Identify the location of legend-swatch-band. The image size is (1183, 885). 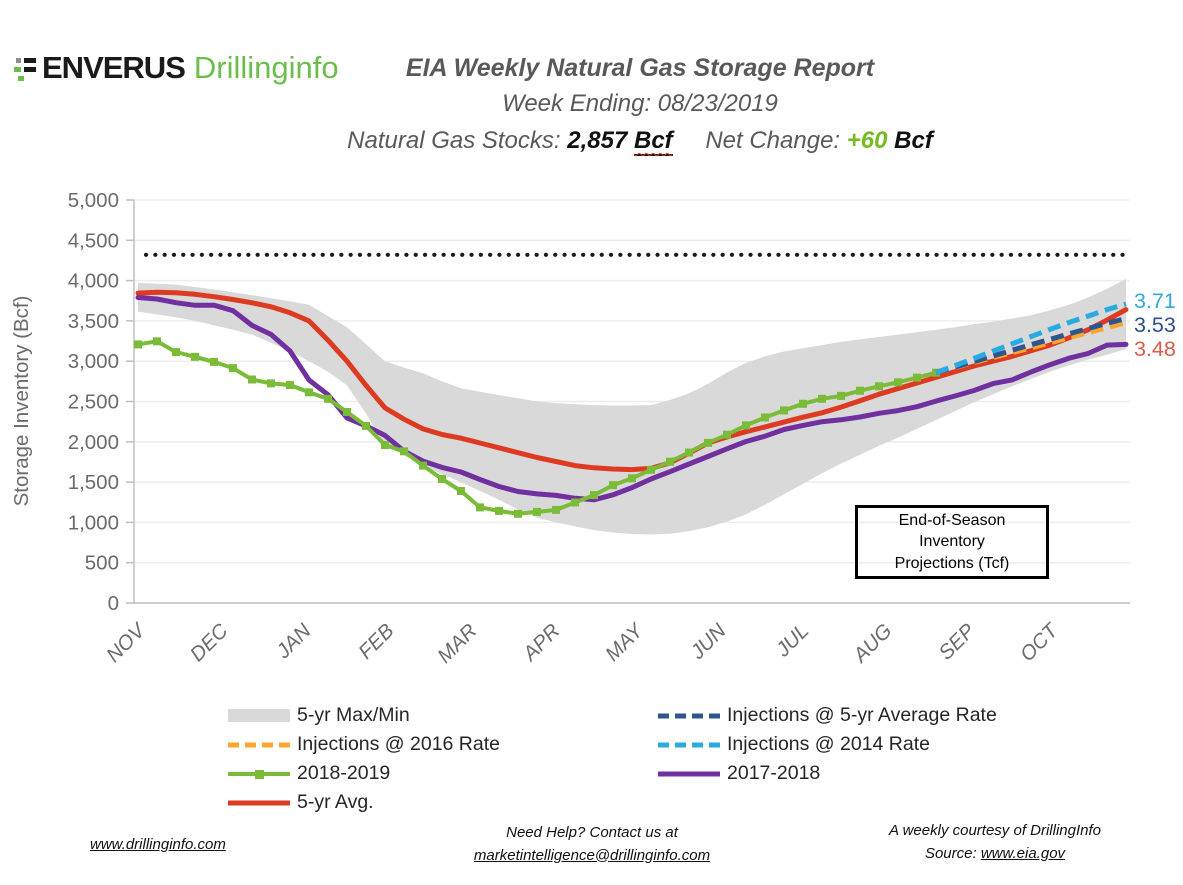
(260, 716).